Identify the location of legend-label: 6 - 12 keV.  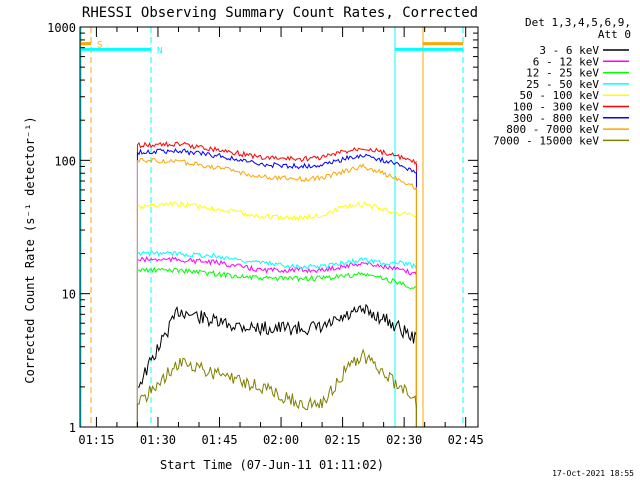
(566, 61).